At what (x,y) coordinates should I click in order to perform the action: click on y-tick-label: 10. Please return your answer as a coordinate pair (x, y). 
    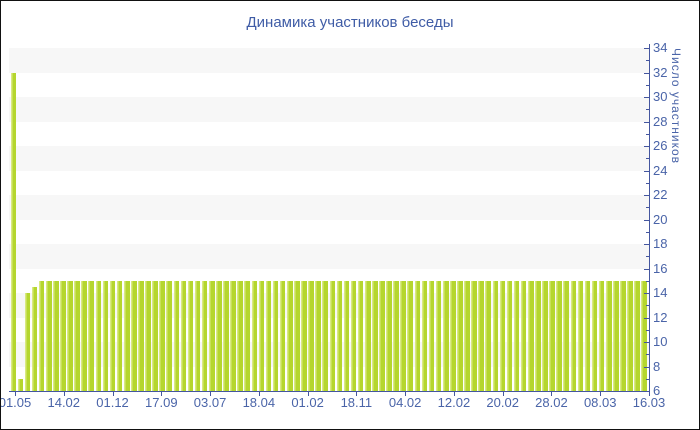
    Looking at the image, I should click on (660, 341).